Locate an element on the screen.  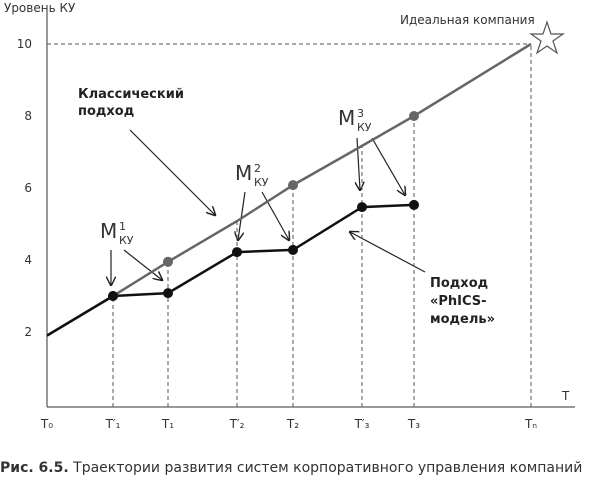
y-tick-label: 6 is located at coordinates (28, 188).